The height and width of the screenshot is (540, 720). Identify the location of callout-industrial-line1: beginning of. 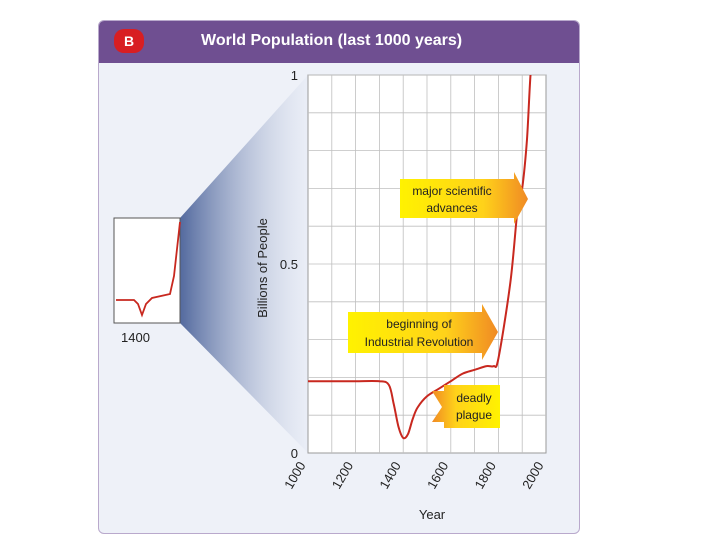
(419, 324).